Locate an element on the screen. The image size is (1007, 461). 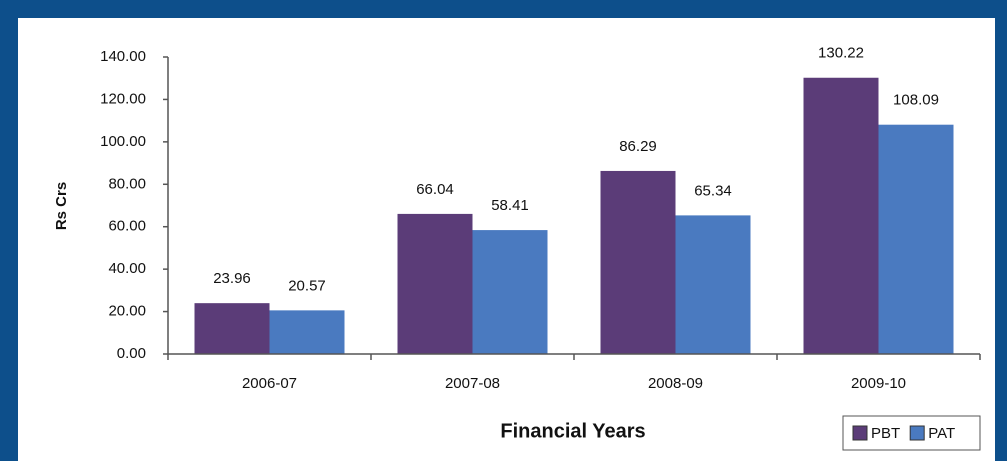
y-tick-label: 20.00 is located at coordinates (127, 311).